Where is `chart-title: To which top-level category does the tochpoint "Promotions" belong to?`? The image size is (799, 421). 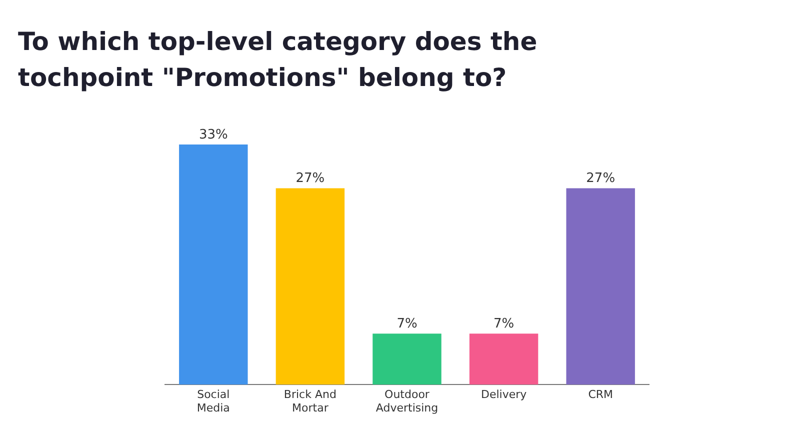
chart-title: To which top-level category does the tochpoint "Promotions" belong to? is located at coordinates (278, 60).